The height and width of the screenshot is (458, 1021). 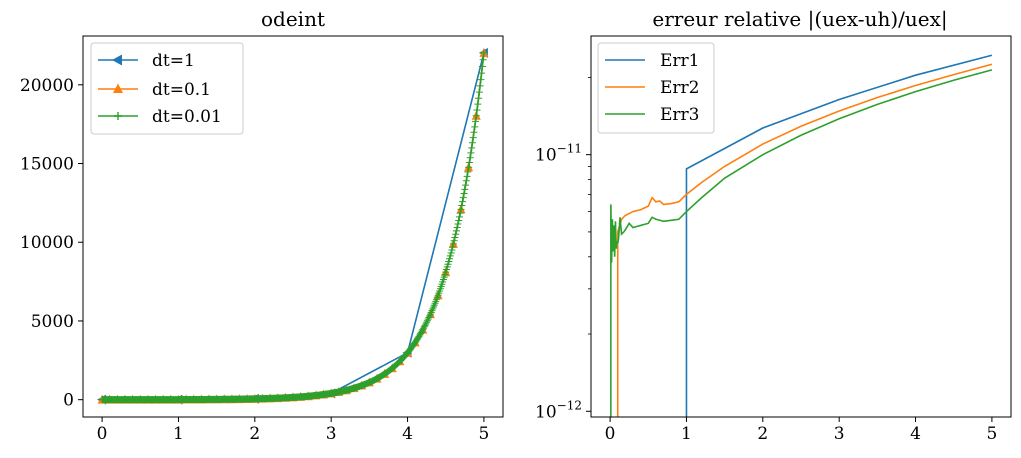 I want to click on legend-label: dt=1, so click(x=173, y=61).